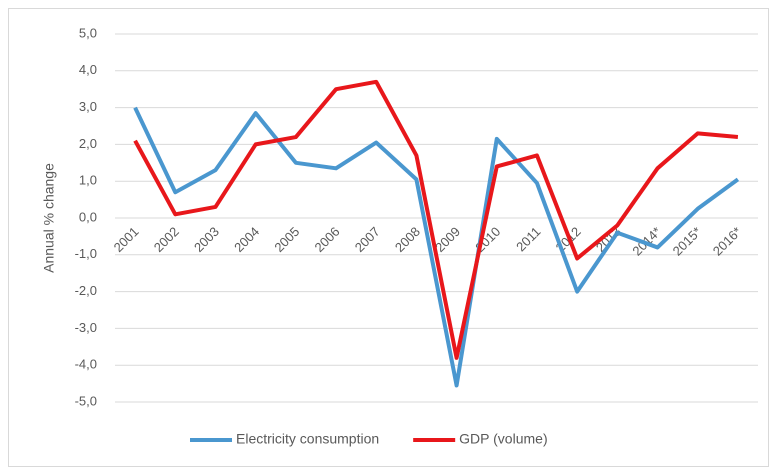 The height and width of the screenshot is (469, 773). I want to click on y-tick-label: 1,0, so click(88, 180).